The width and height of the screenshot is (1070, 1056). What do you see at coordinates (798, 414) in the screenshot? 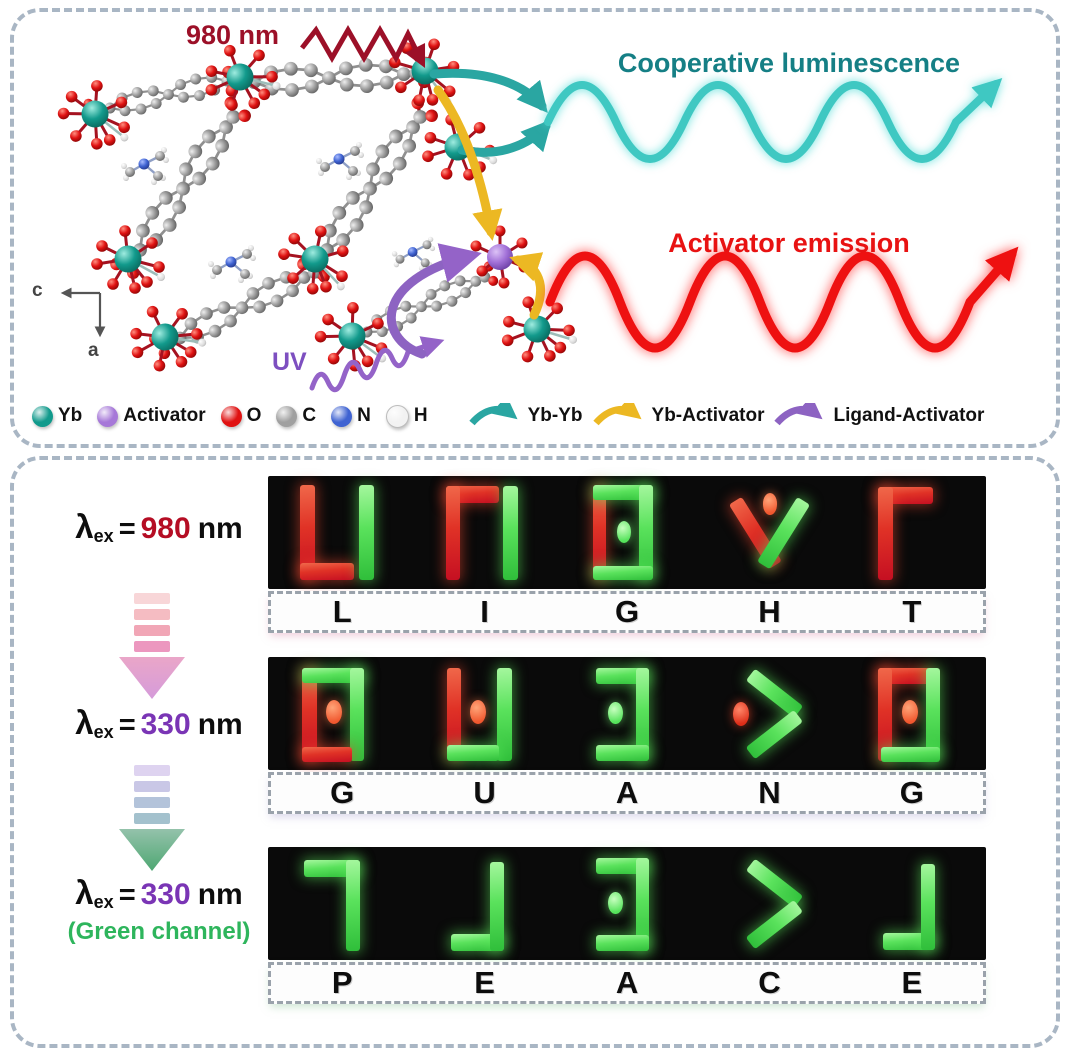
I see `ligand-activator-arrow-icon` at bounding box center [798, 414].